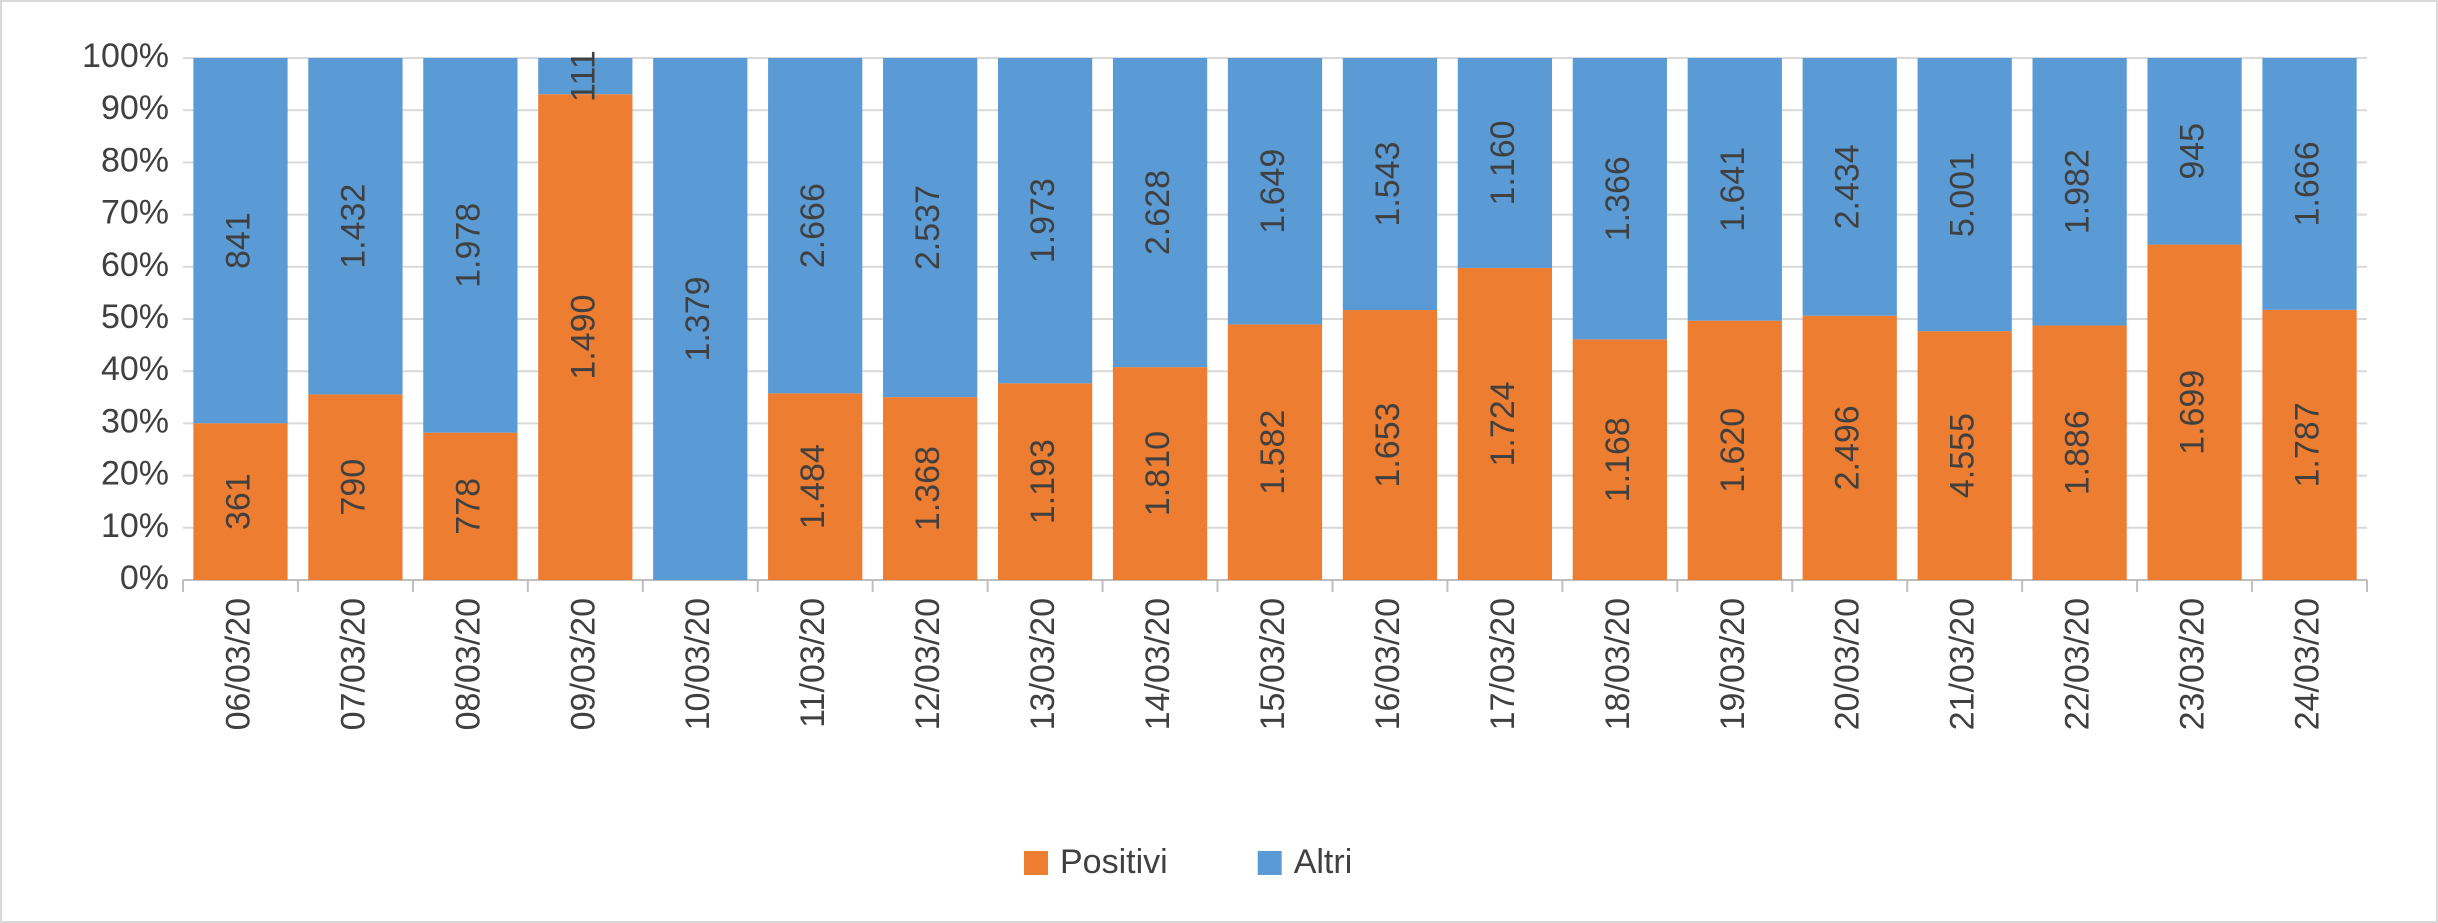  I want to click on y-tick-label: 60%, so click(135, 265).